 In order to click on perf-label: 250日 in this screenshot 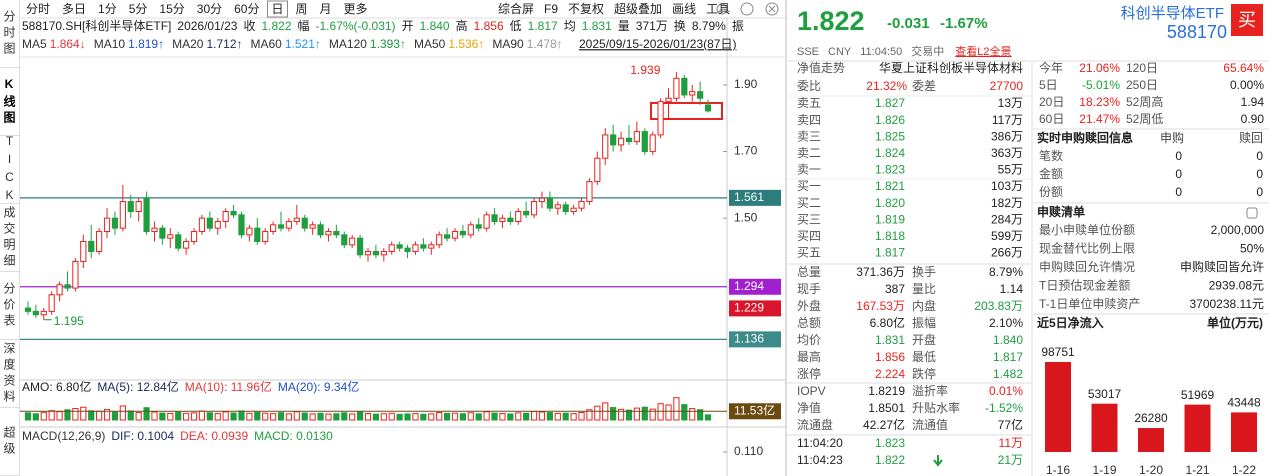, I will do `click(1142, 85)`.